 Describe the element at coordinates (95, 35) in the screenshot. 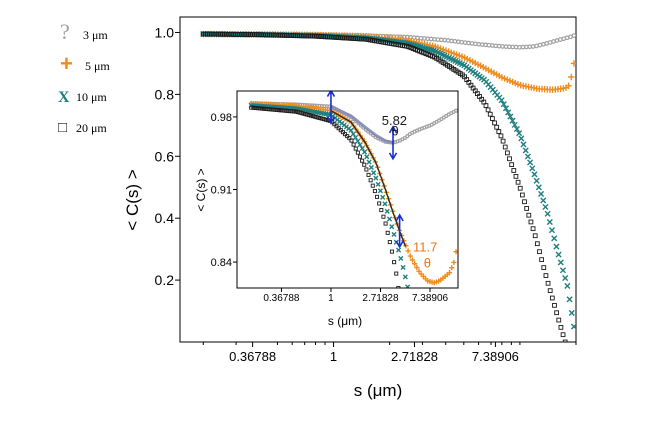

I see `legend-label-3um: 3 μm` at that location.